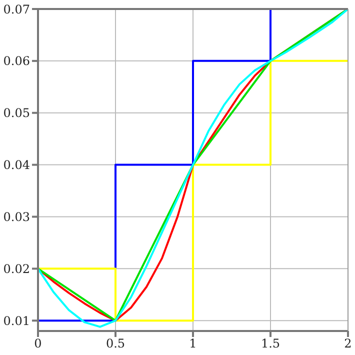  Describe the element at coordinates (16, 321) in the screenshot. I see `y-tick-label: 0.01` at that location.